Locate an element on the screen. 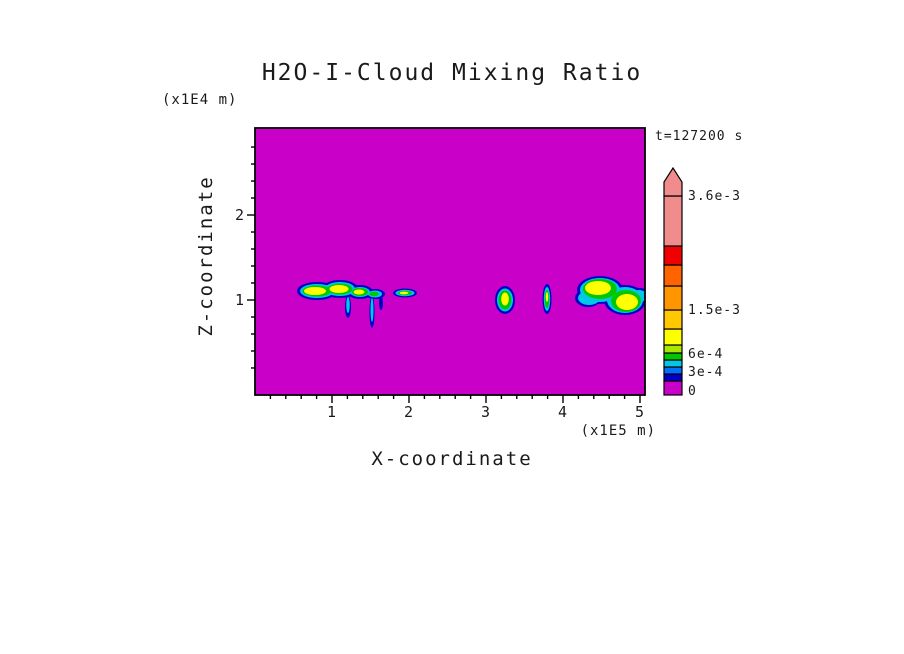 This screenshot has height=654, width=904. cloud-feature-small-streak is located at coordinates (405, 293).